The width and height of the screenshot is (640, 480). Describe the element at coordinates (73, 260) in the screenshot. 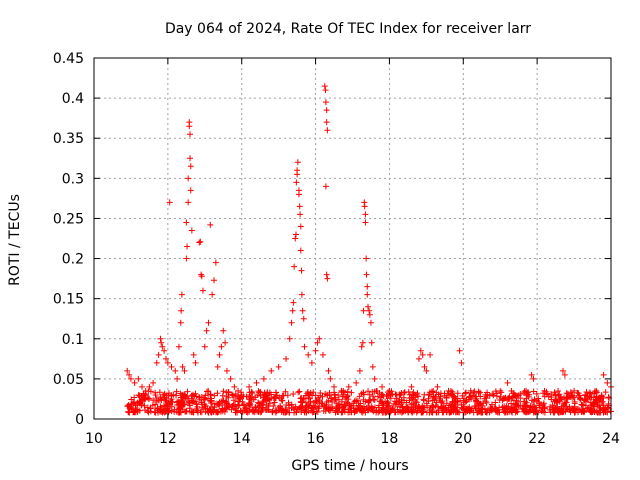

I see `y-tick-label: 0.2` at that location.